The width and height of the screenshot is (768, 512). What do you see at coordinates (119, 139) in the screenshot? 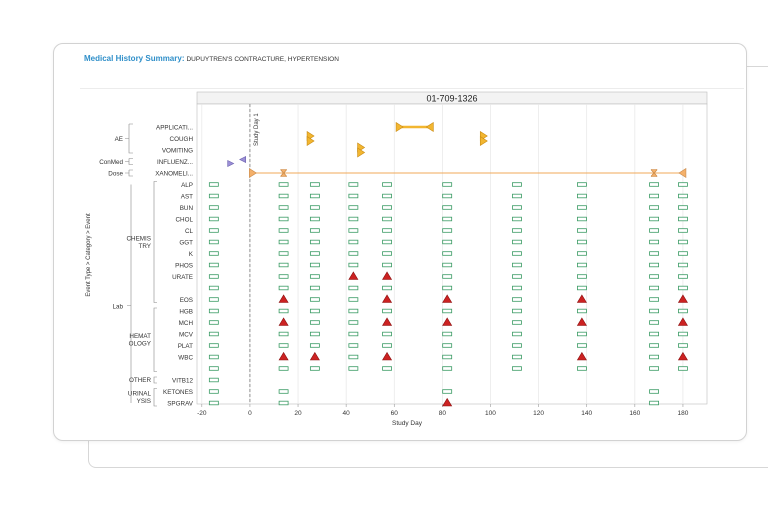
I see `type-label: AE` at bounding box center [119, 139].